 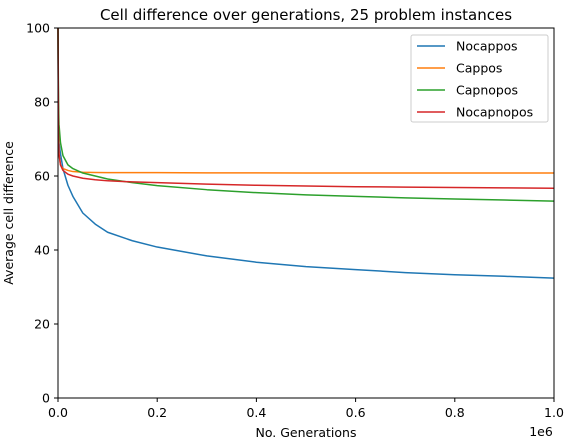 I want to click on legend-label-capnopos: Capnopos, so click(x=487, y=90).